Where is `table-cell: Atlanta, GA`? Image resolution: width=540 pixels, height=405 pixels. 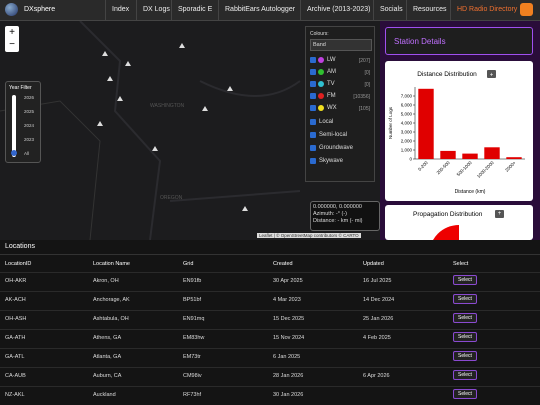 table-cell: Atlanta, GA is located at coordinates (107, 357).